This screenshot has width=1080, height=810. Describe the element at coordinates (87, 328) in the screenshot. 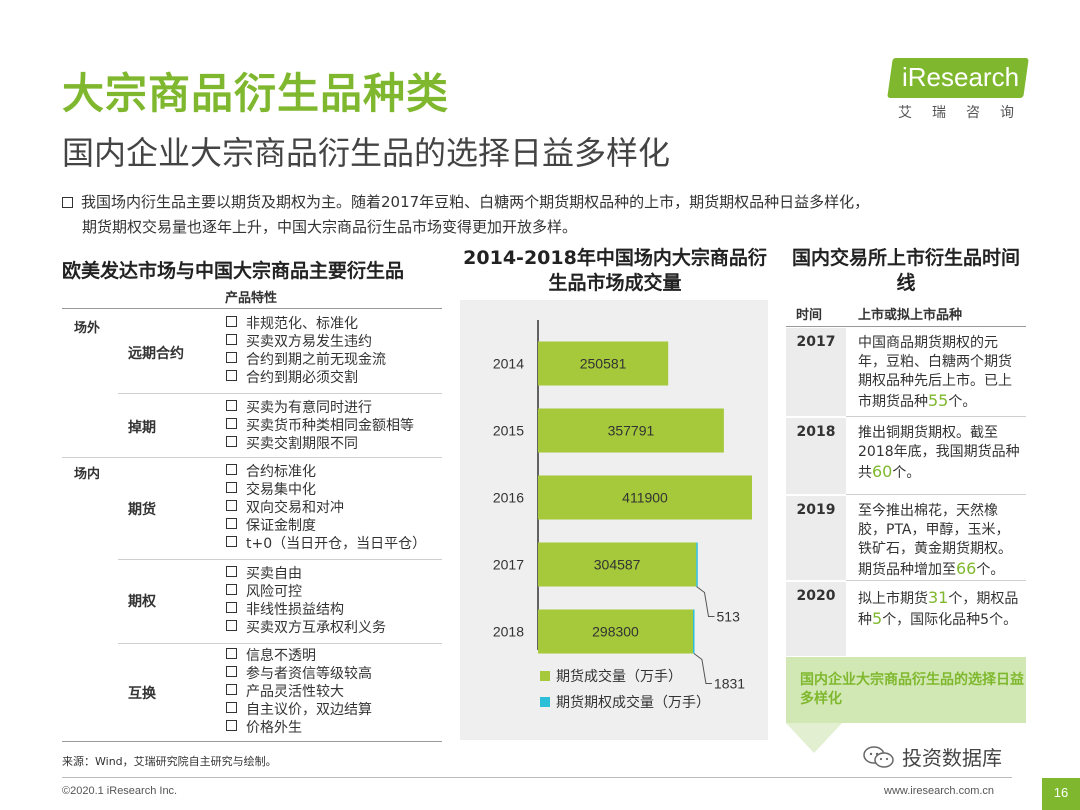

I see `group-label-otc: 场外` at that location.